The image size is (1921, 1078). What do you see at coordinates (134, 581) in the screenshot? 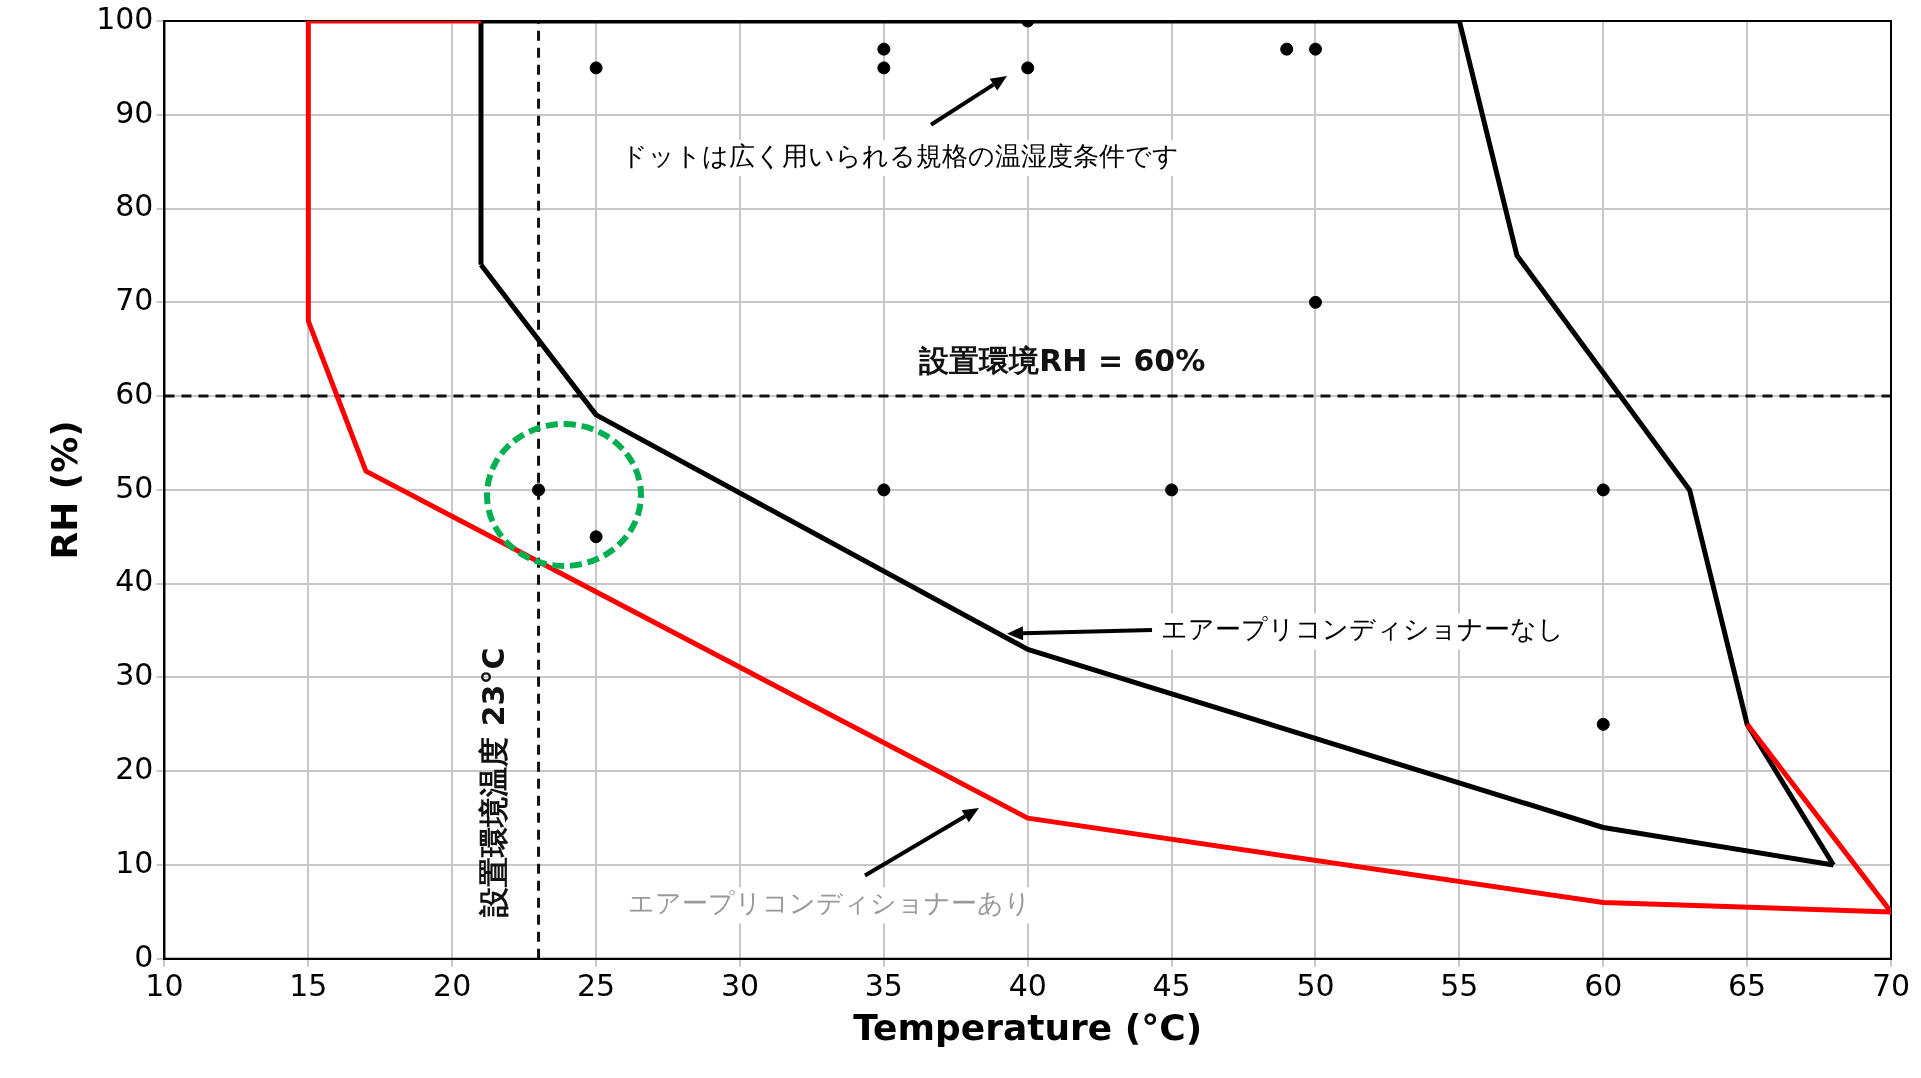
I see `y-tick-label: 40` at bounding box center [134, 581].